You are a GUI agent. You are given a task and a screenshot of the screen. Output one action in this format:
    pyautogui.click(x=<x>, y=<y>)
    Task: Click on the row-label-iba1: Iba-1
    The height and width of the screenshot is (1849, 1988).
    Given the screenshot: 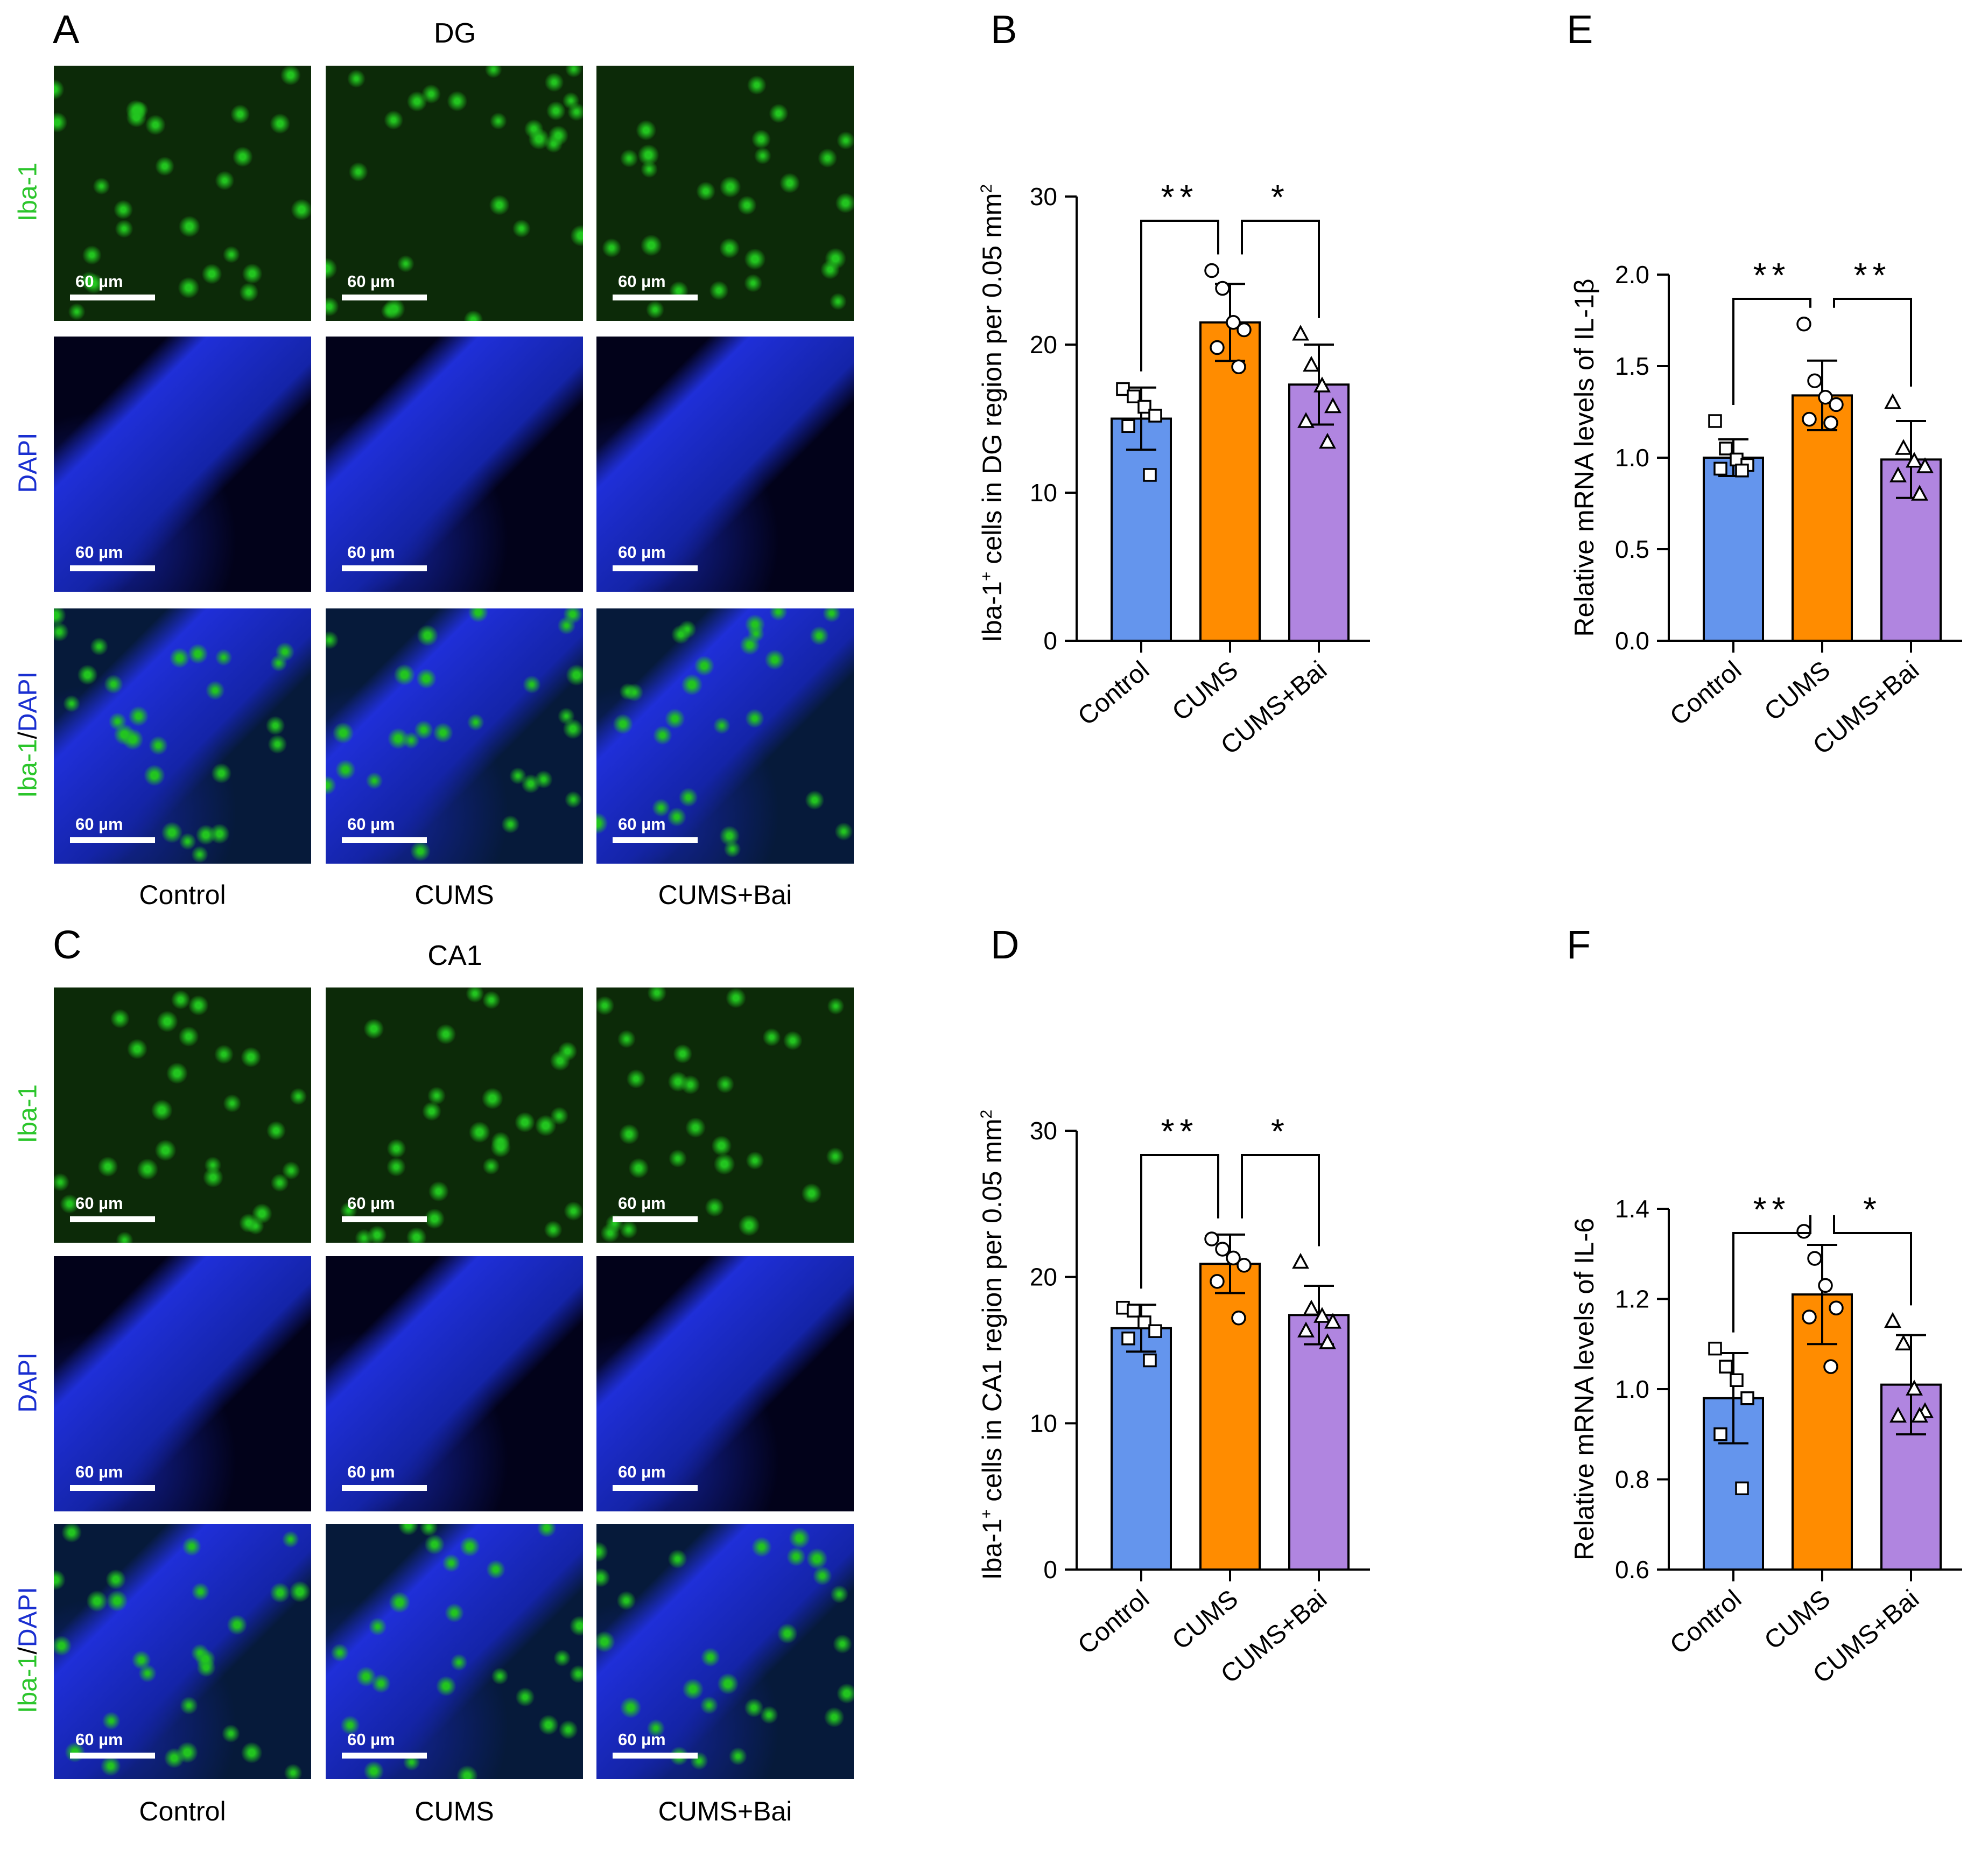 What is the action you would take?
    pyautogui.click(x=28, y=192)
    